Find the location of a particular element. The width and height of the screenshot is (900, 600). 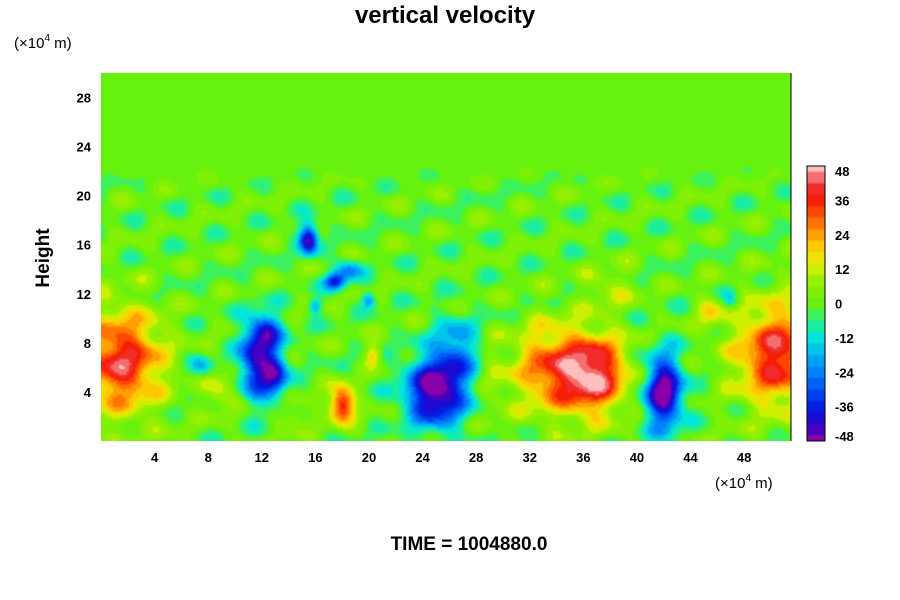

colorbar-tick-label: 12 is located at coordinates (842, 269).